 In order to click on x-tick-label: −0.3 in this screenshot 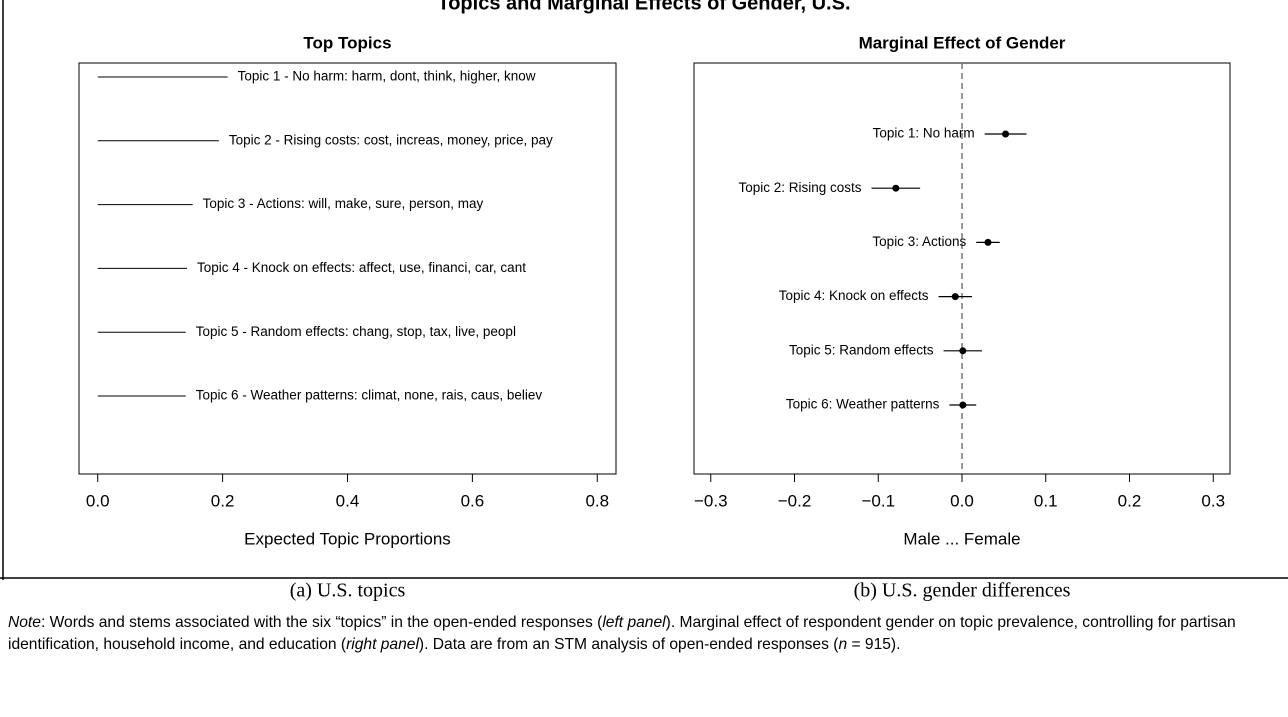, I will do `click(711, 500)`.